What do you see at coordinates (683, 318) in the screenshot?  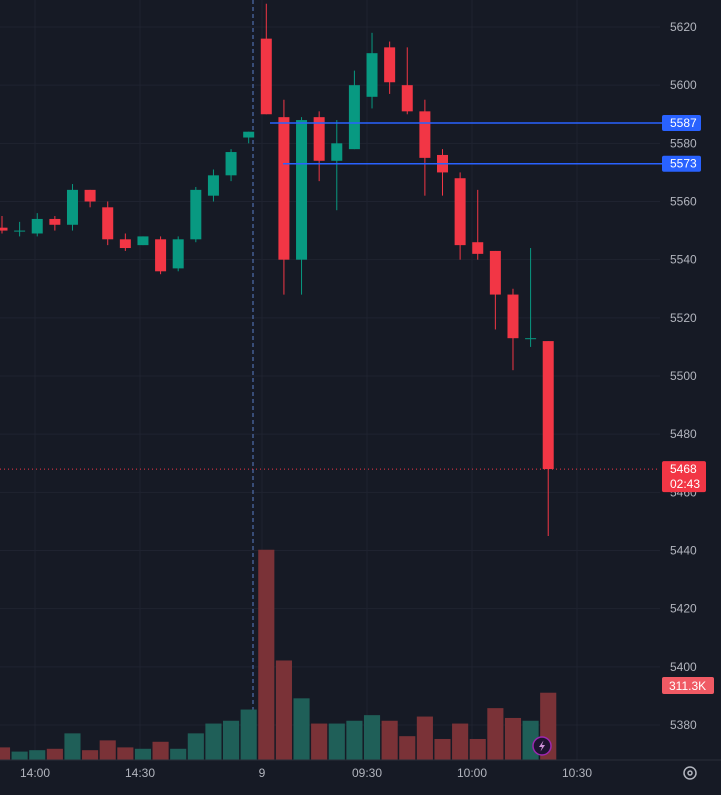 I see `y-tick-label: 5520` at bounding box center [683, 318].